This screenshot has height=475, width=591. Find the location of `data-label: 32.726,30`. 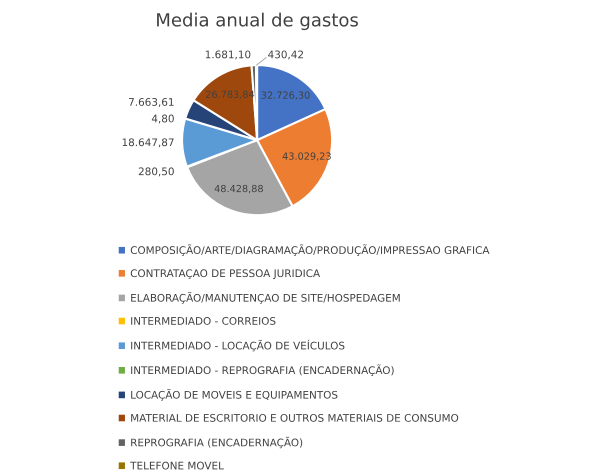

data-label: 32.726,30 is located at coordinates (286, 95).